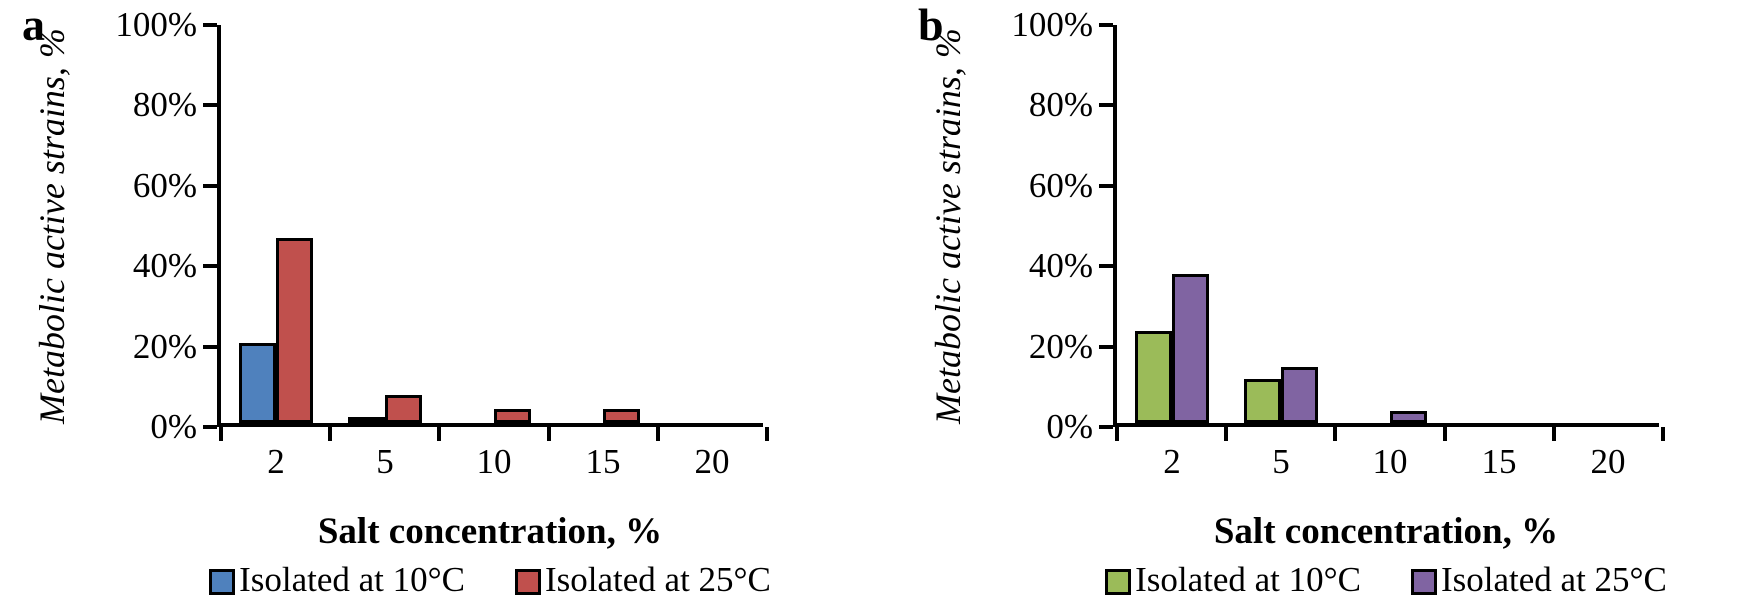 This screenshot has height=616, width=1758. What do you see at coordinates (621, 416) in the screenshot?
I see `bar-15pct-series1` at bounding box center [621, 416].